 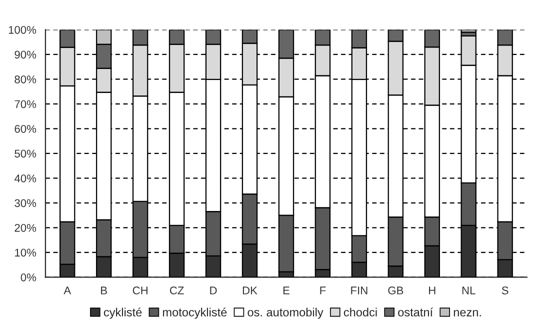 I want to click on x-tick-label: NL, so click(x=469, y=290).